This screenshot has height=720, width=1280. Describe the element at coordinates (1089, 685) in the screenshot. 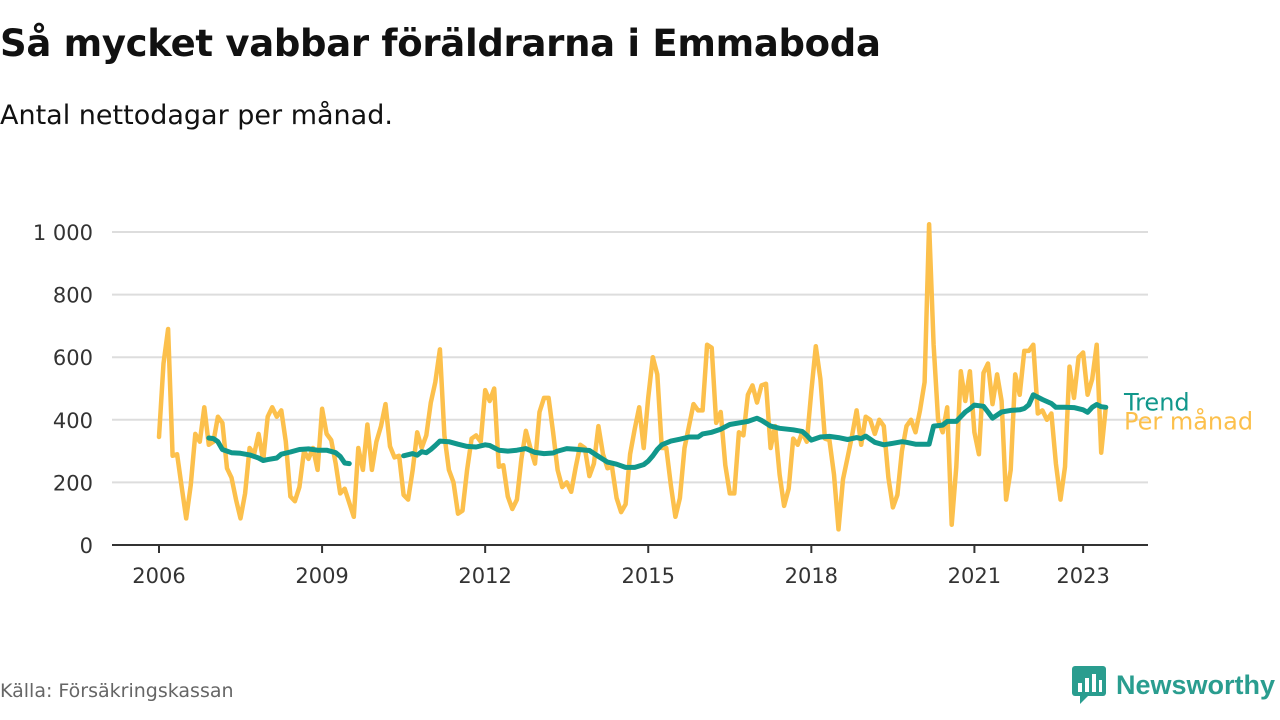

I see `bar-chart-speech-icon` at that location.